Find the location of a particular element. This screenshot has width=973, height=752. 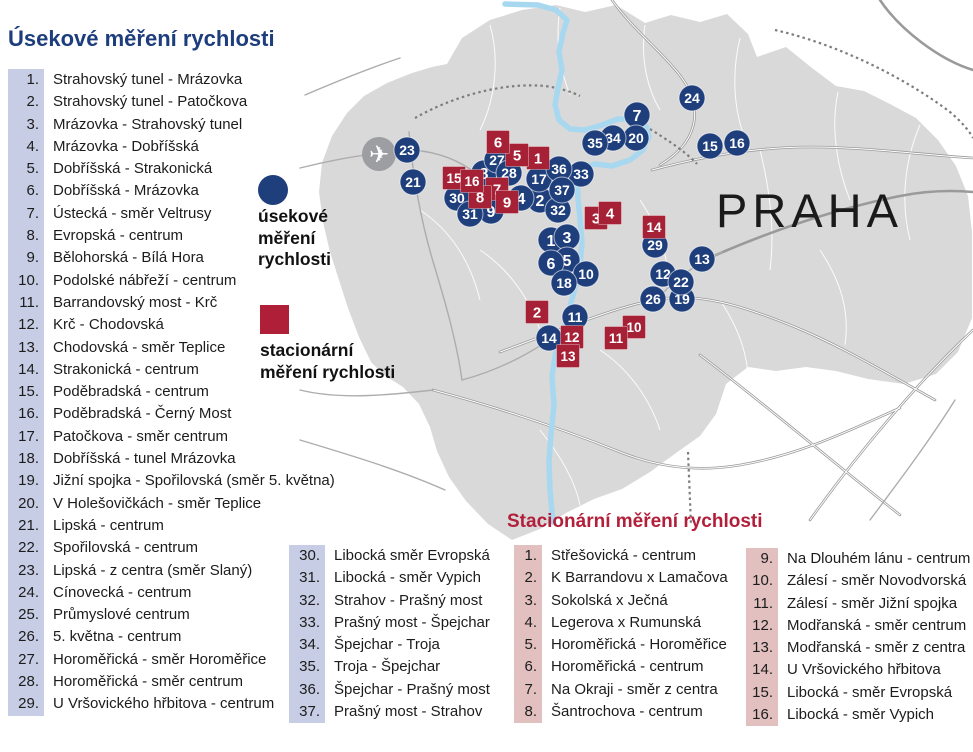

svg-text: 20 is located at coordinates (636, 138).